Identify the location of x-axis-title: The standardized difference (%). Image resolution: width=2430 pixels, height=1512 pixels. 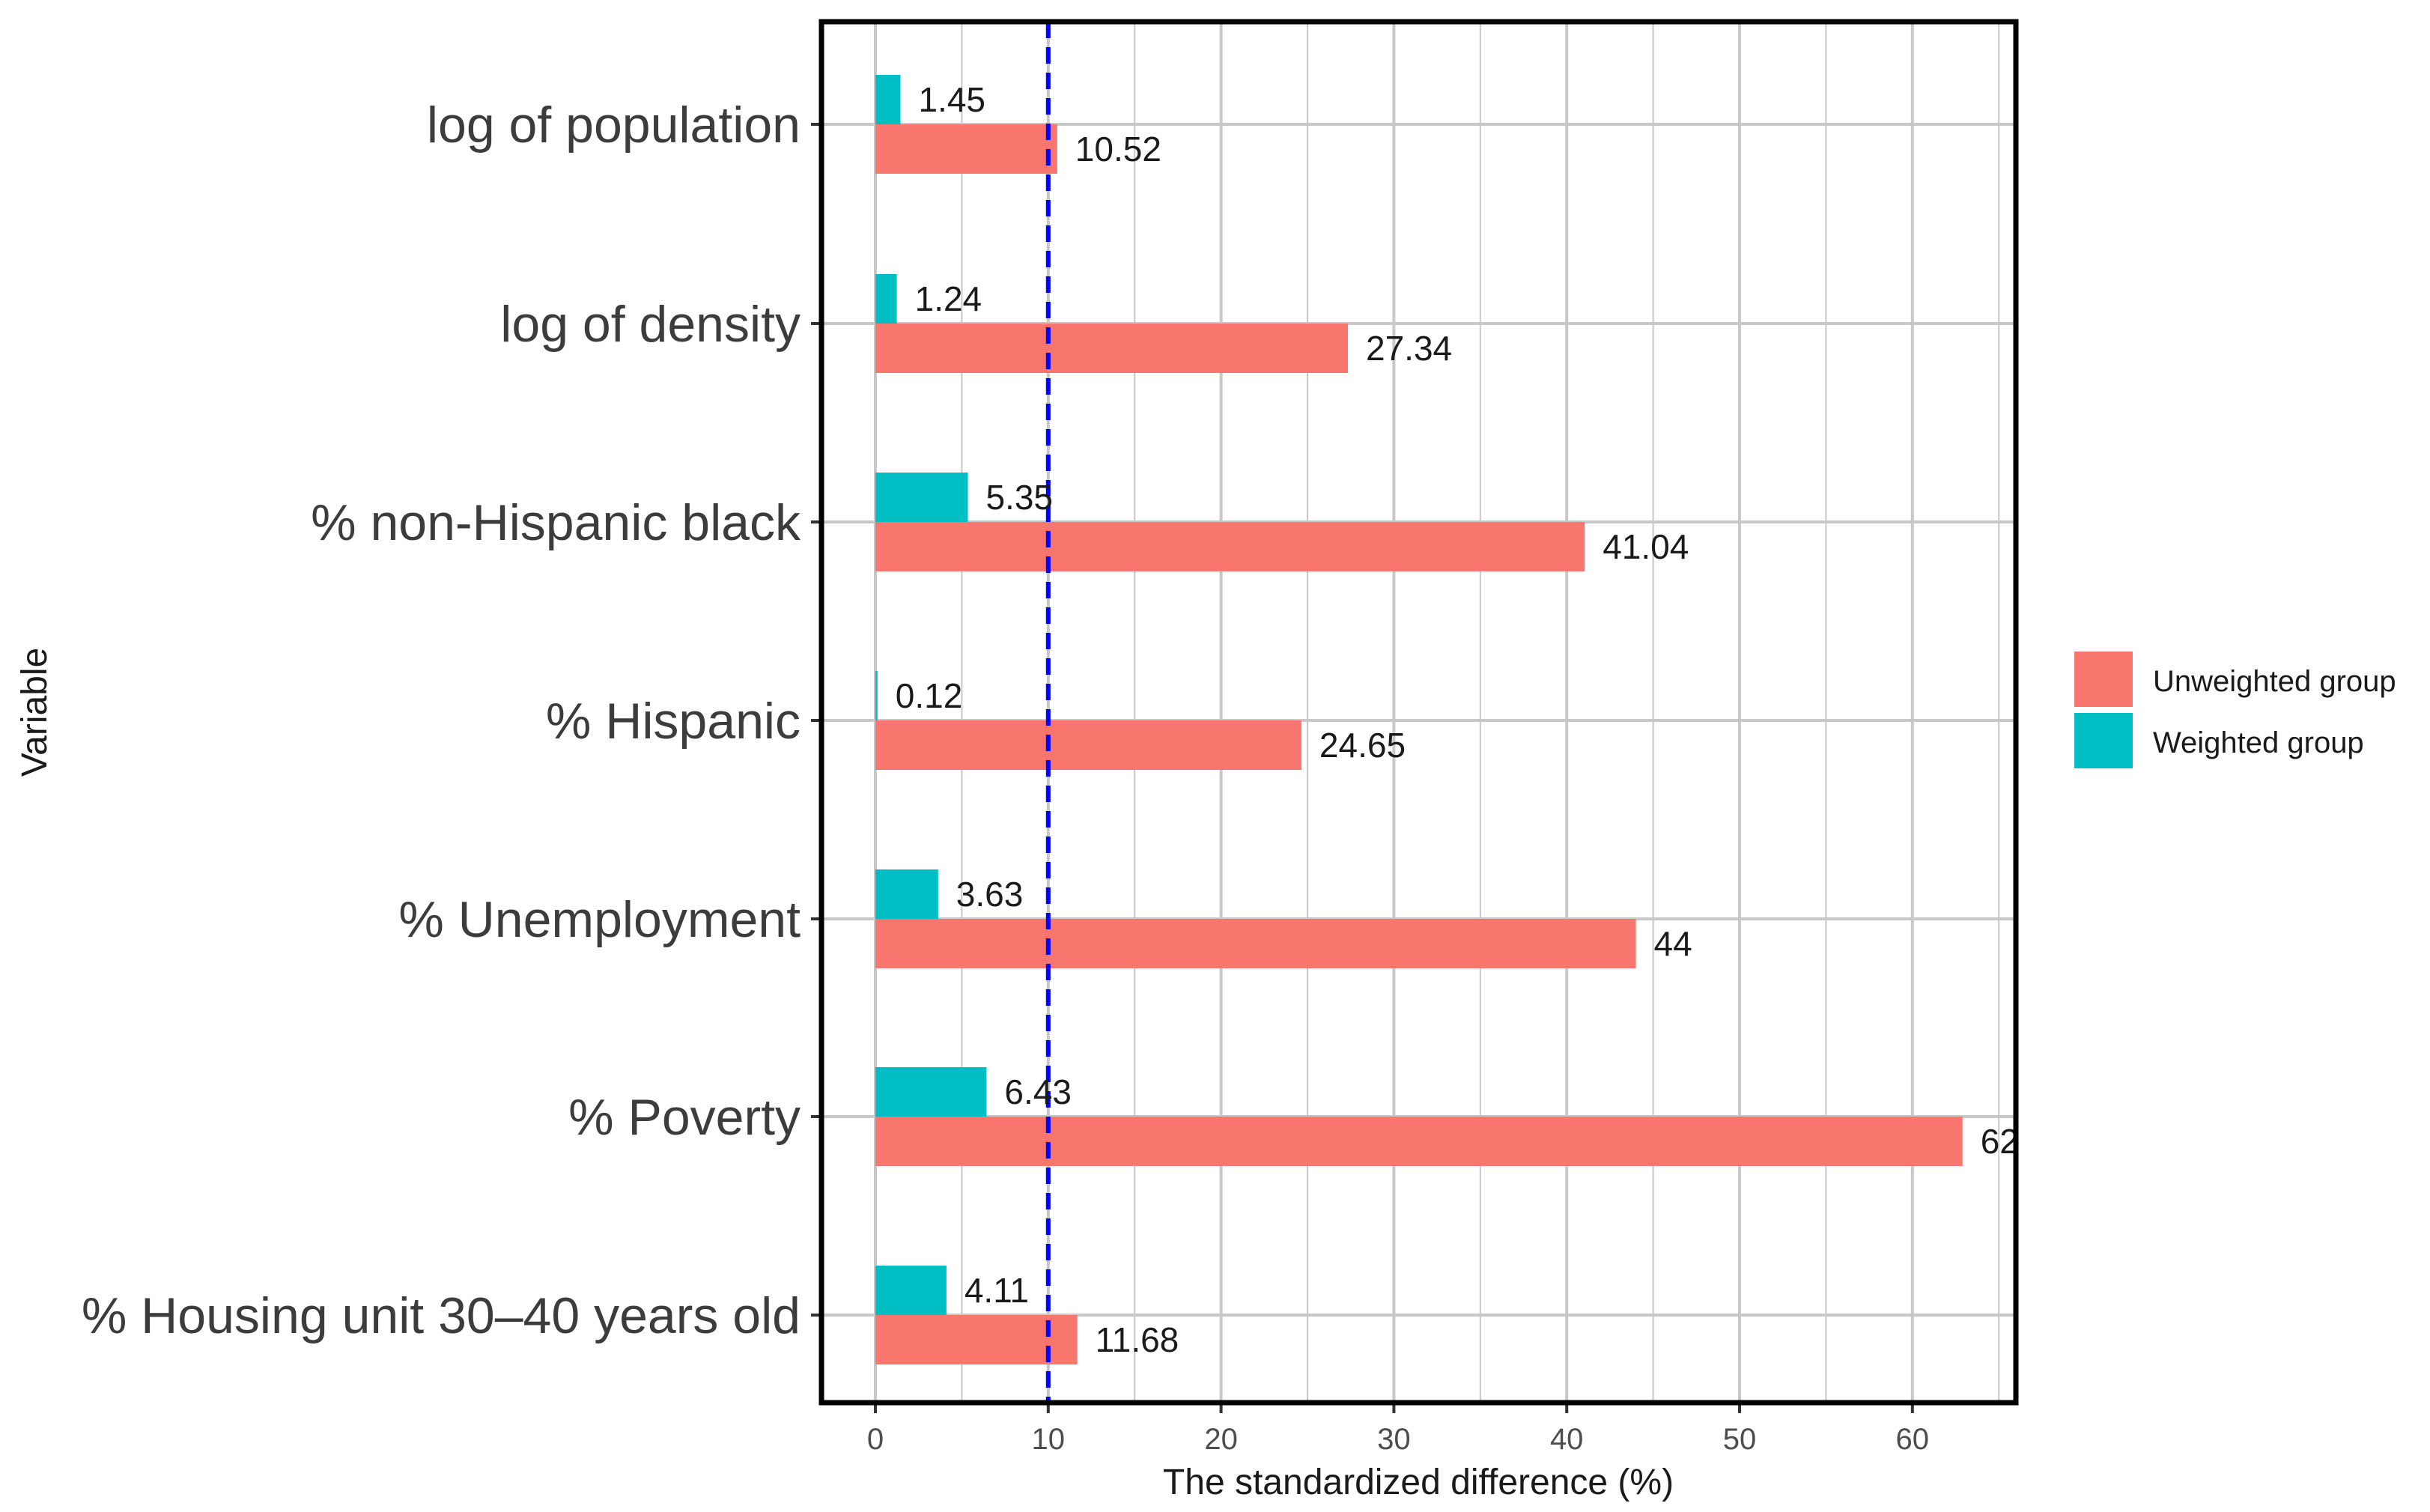
(1418, 1482).